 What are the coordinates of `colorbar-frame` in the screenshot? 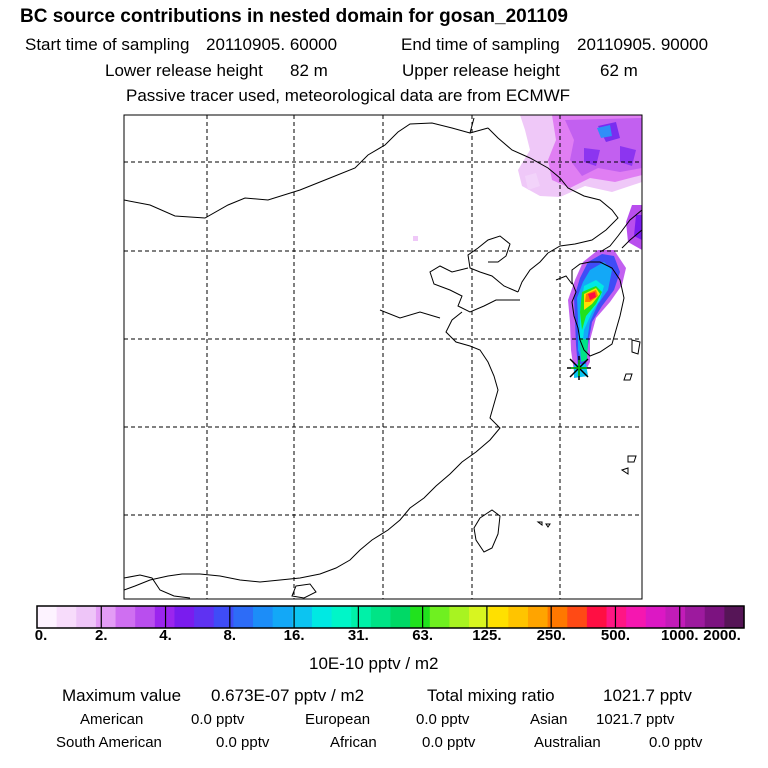 It's located at (390, 617).